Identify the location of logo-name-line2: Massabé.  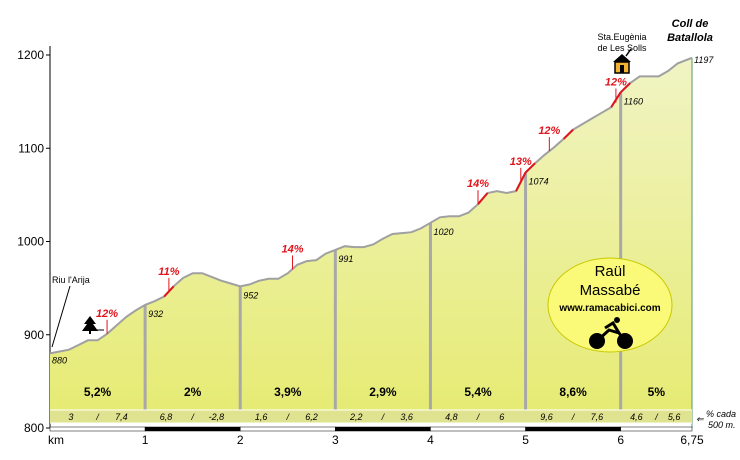
(610, 290).